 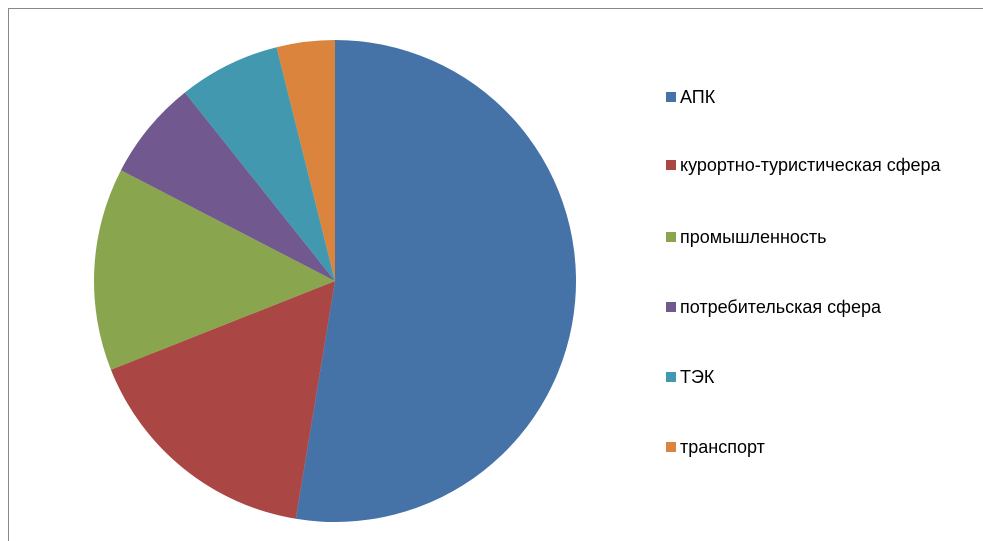 I want to click on legend-label: транспорт, so click(x=722, y=447).